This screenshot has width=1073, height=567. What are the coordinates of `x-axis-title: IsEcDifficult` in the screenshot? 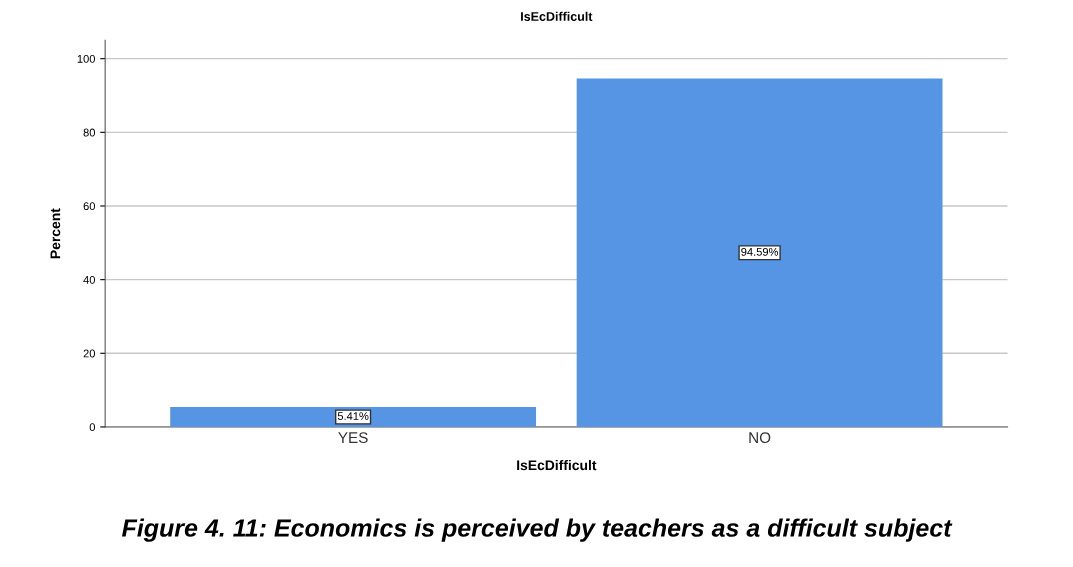 It's located at (557, 465).